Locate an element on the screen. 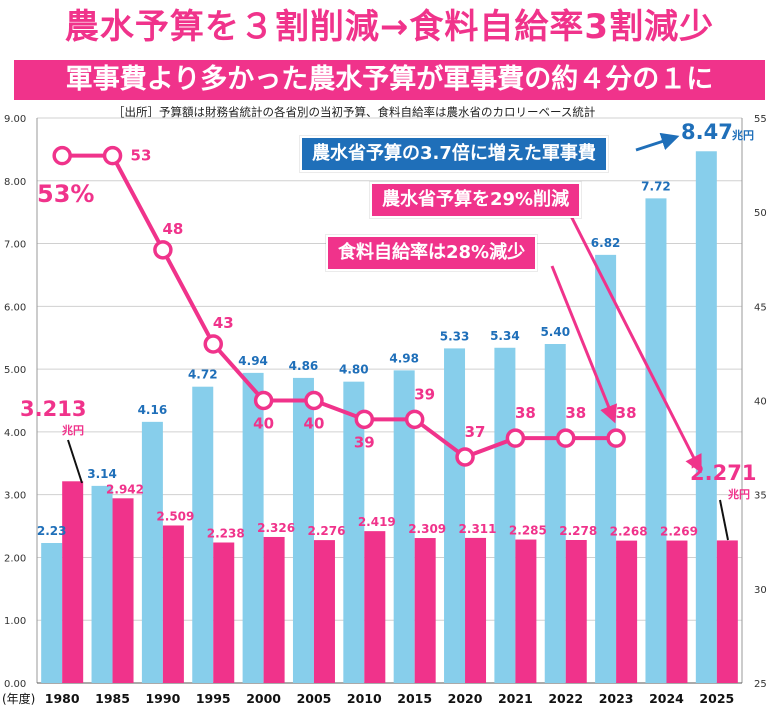 The width and height of the screenshot is (779, 715). x-tick-label: 1995 is located at coordinates (213, 698).